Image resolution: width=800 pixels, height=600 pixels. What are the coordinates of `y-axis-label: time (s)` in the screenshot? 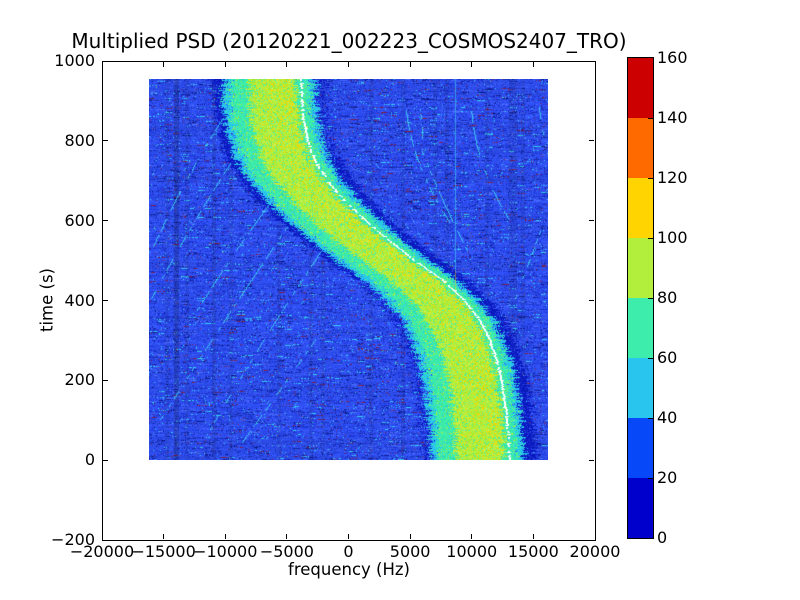 It's located at (47, 300).